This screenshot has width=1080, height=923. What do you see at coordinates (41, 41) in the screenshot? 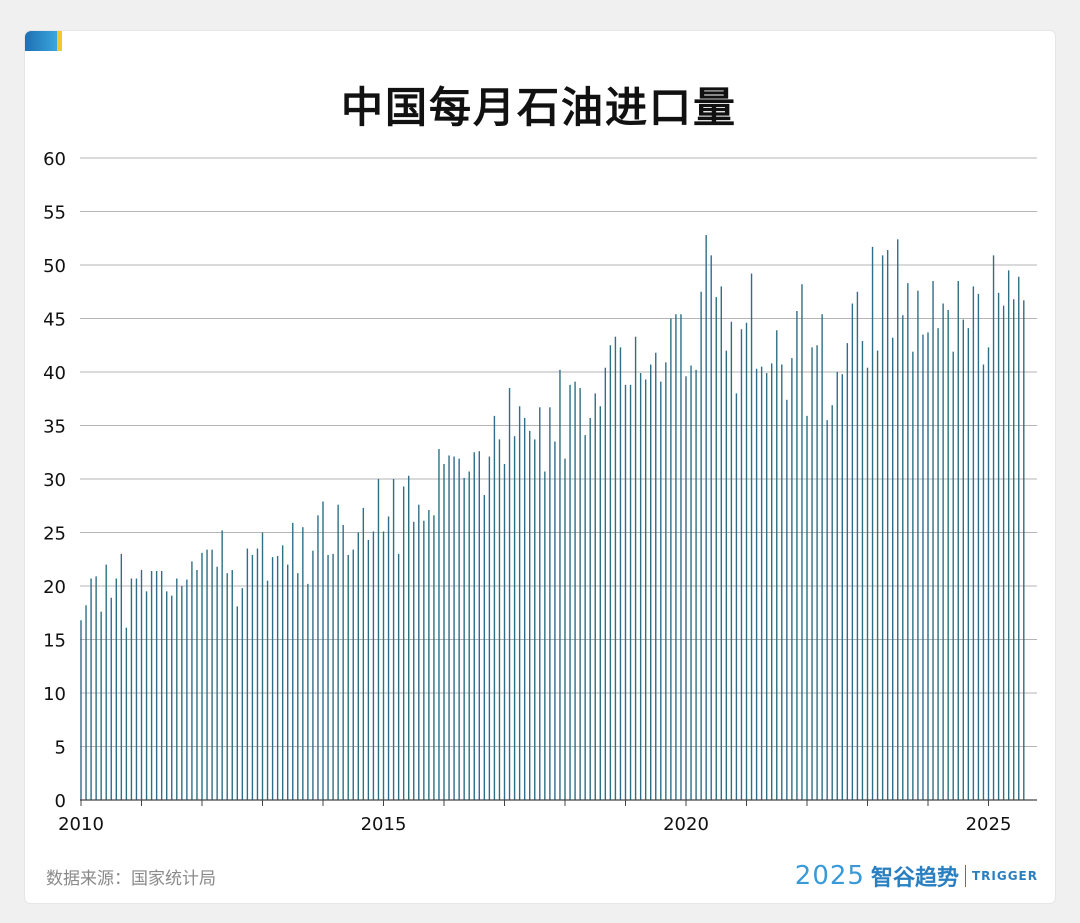
I see `brand-mark-blue` at bounding box center [41, 41].